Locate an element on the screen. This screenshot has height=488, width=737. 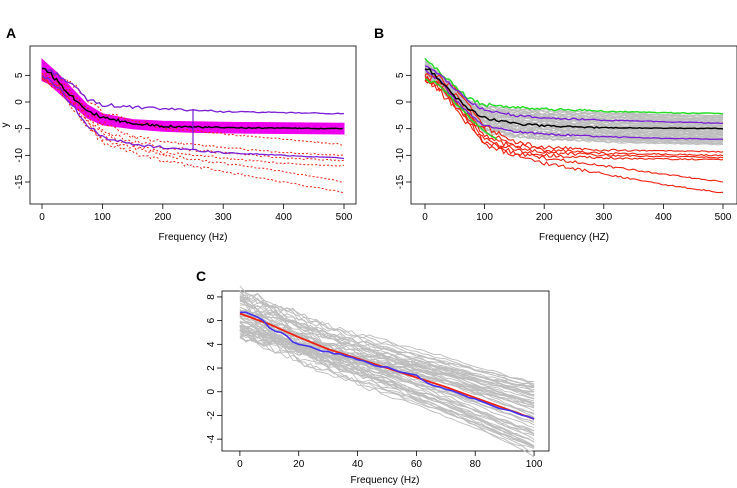
panel-c-xlabel: Frequency (Hz) is located at coordinates (385, 480).